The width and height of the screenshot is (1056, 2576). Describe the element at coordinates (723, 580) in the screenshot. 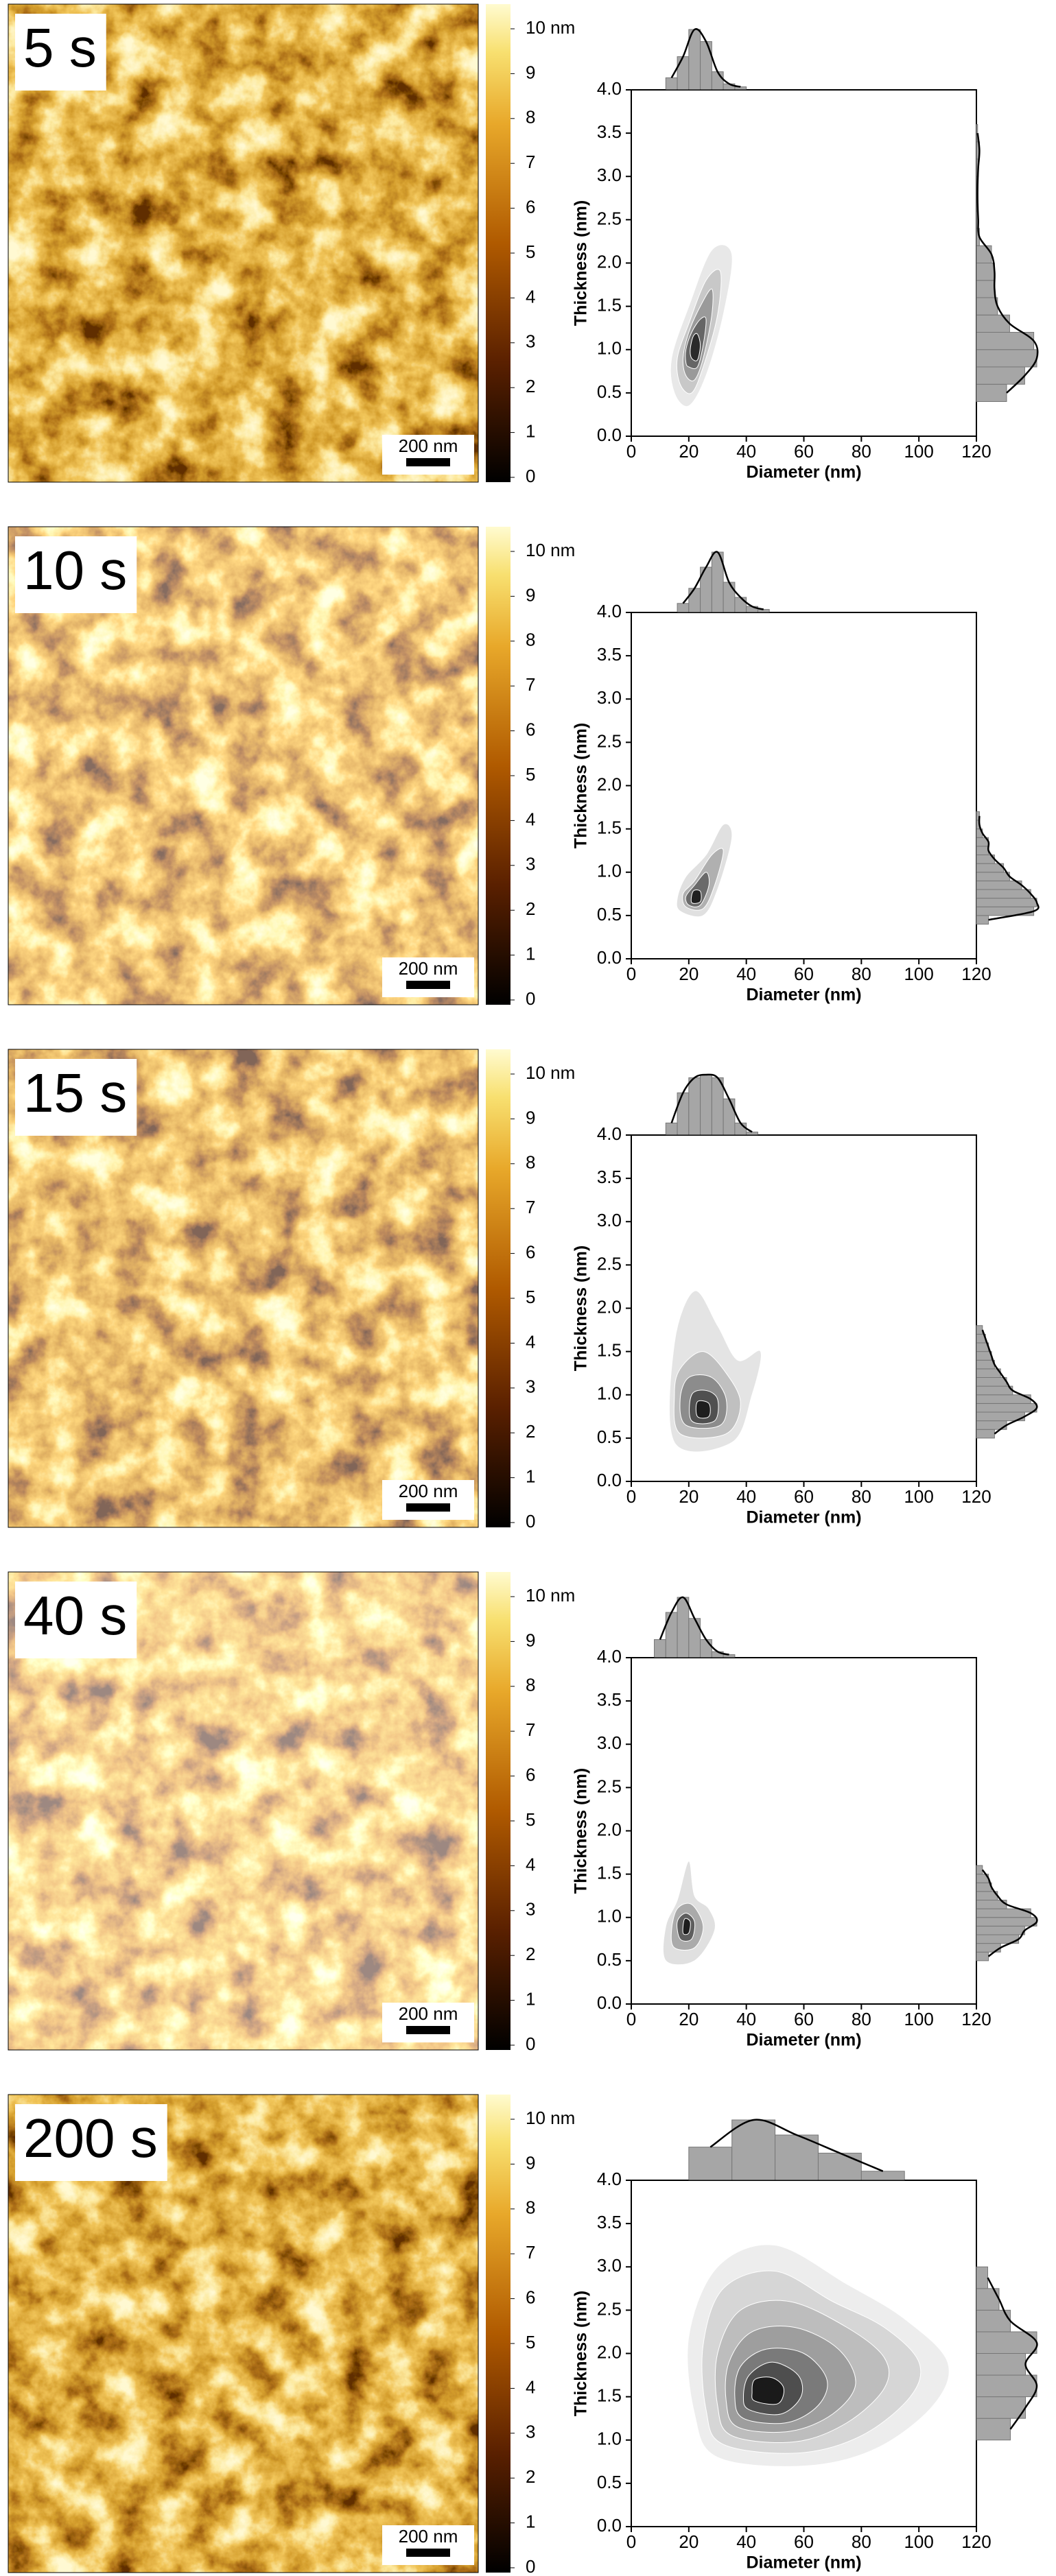

I see `x-kde-curve` at that location.